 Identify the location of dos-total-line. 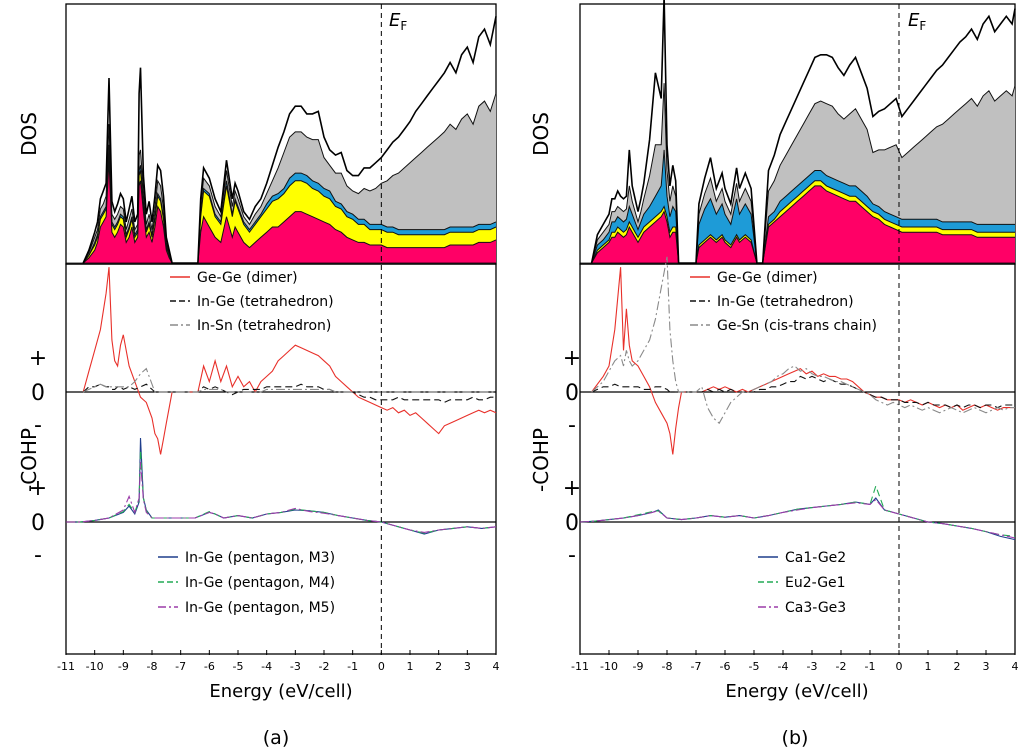
(289, 140).